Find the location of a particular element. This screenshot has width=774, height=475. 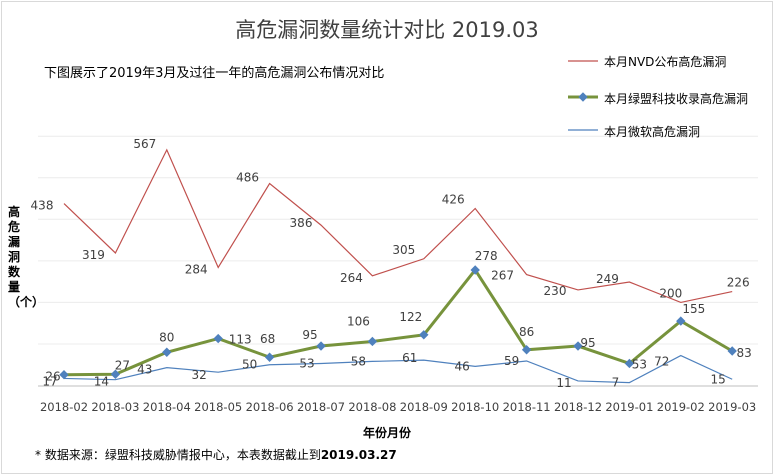

data-label-microsoft: 14 is located at coordinates (101, 382).